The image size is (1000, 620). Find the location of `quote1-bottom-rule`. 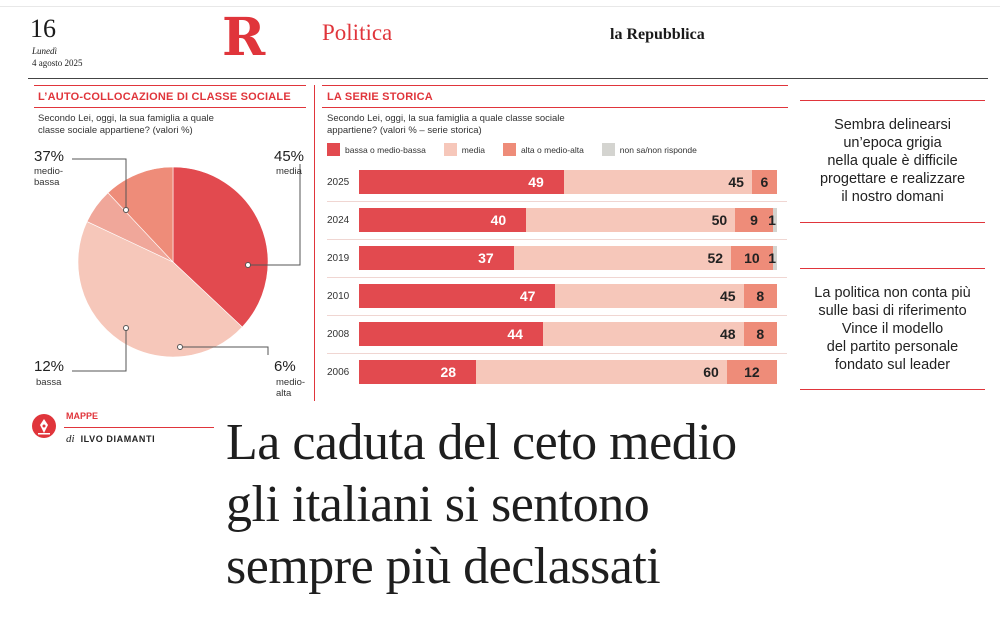

quote1-bottom-rule is located at coordinates (892, 222).